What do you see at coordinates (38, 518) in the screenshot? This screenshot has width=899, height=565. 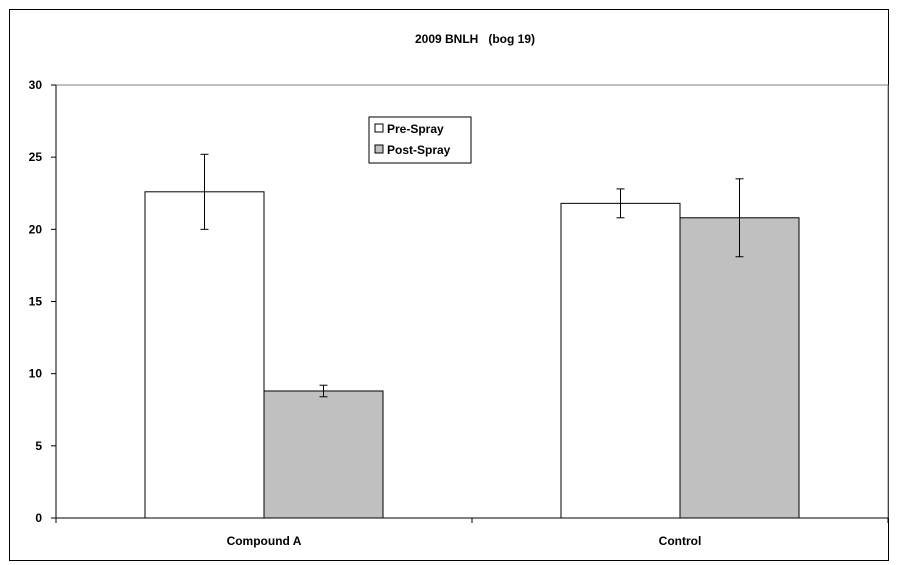 I see `y-tick-label: 0` at bounding box center [38, 518].